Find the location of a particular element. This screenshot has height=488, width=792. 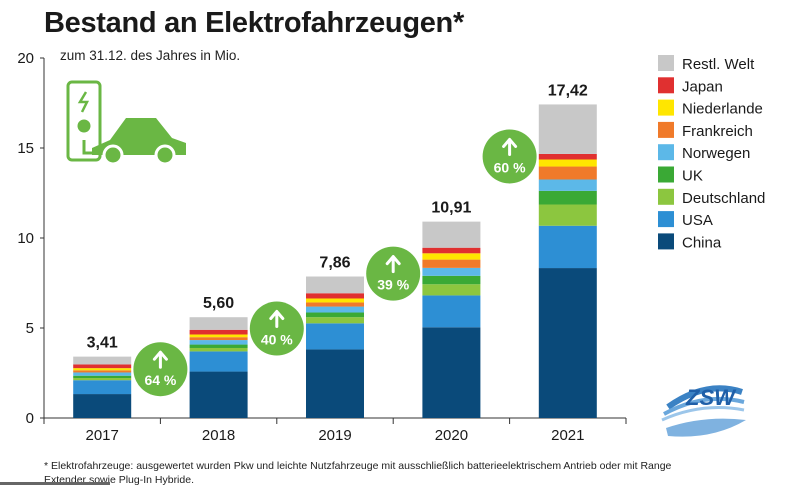

y-tick-label: 10 is located at coordinates (25, 238).